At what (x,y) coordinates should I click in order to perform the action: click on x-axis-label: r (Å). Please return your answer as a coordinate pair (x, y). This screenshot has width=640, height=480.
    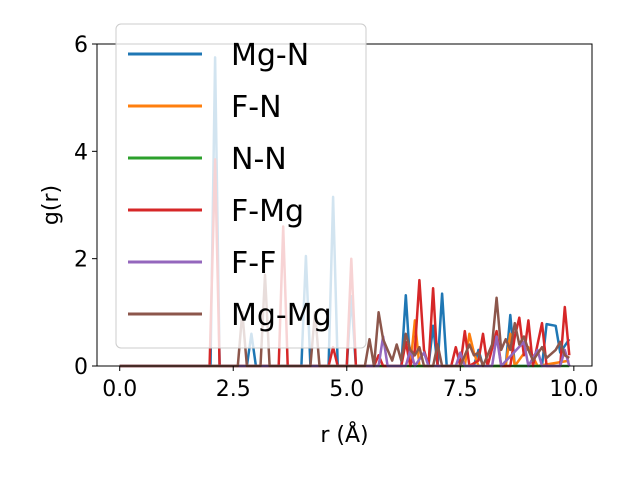
    Looking at the image, I should click on (344, 434).